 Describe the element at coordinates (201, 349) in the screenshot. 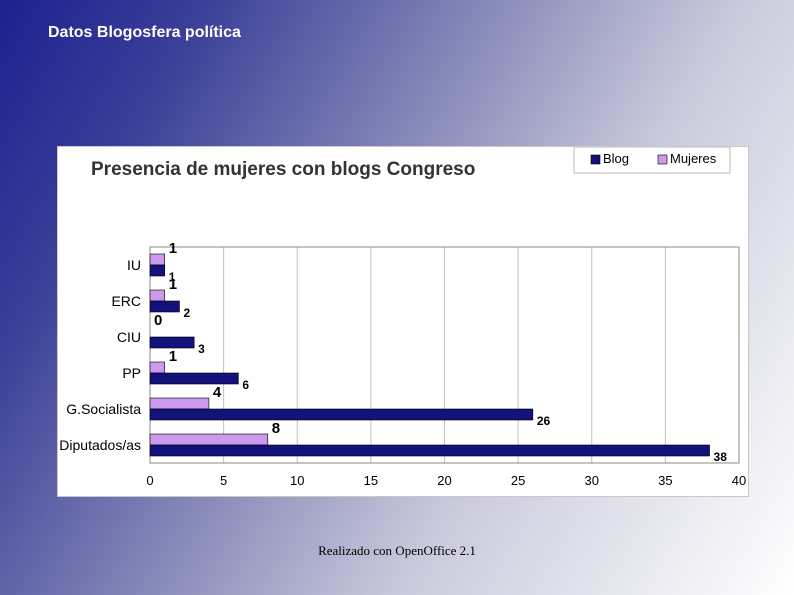

I see `data-label-blog: 3` at that location.